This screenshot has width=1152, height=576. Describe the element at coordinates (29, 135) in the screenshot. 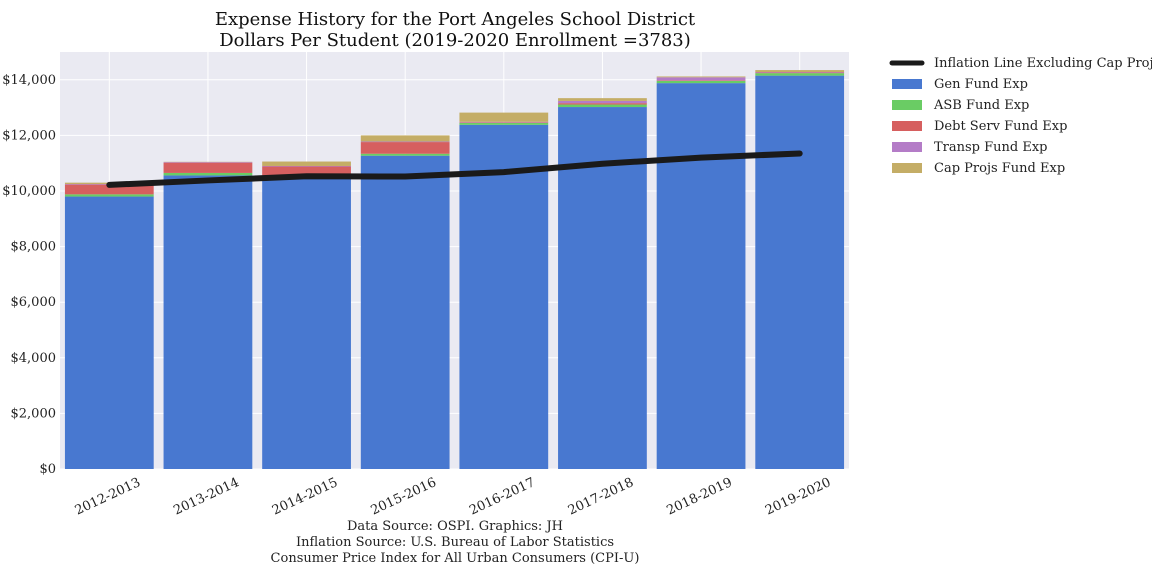

I see `y-tick-label: $12,000` at that location.